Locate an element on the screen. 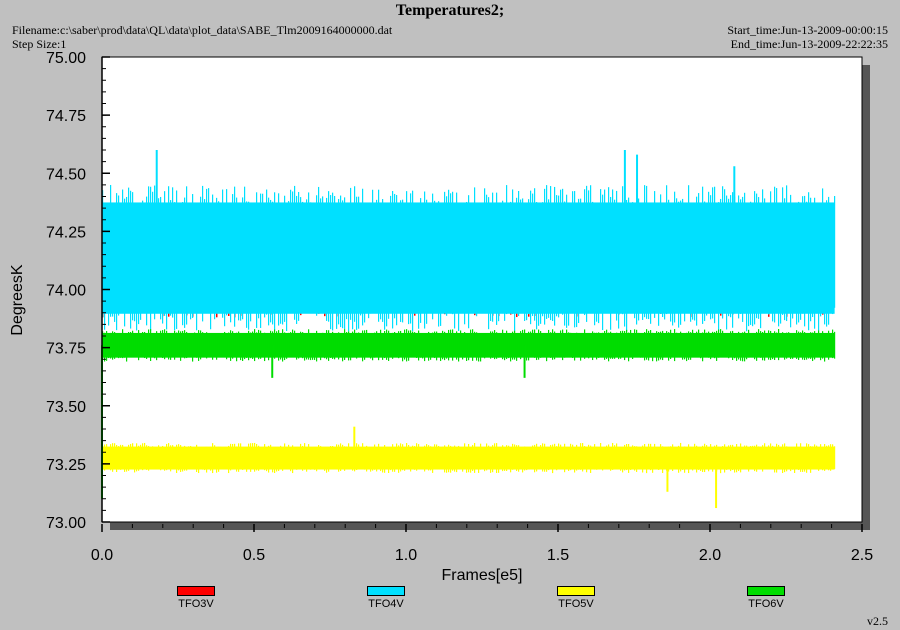  y-tick-label: 73.00 is located at coordinates (66, 523).